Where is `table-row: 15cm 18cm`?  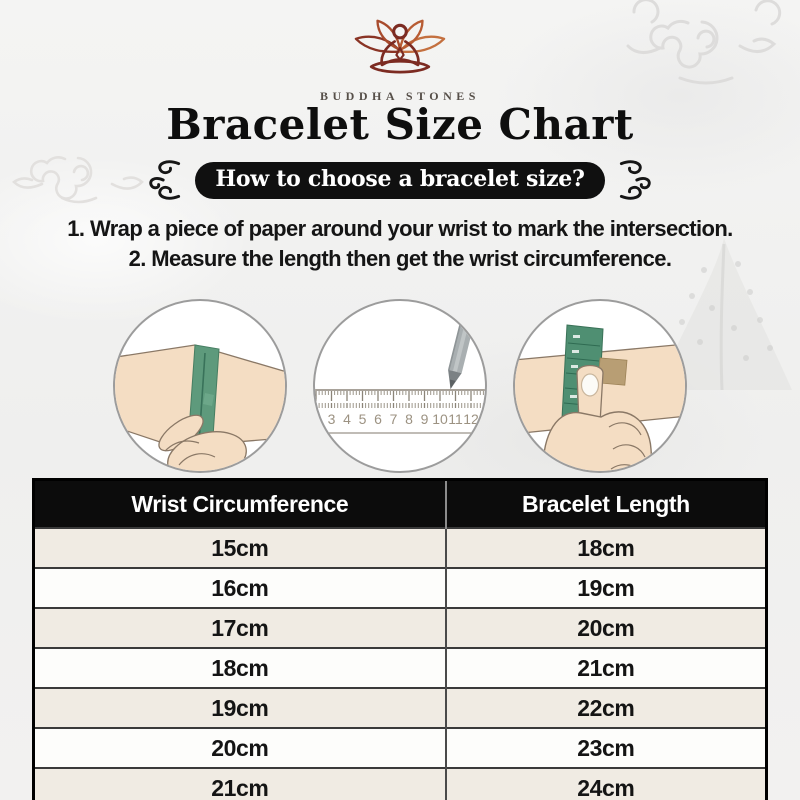
table-row: 15cm 18cm is located at coordinates (400, 547).